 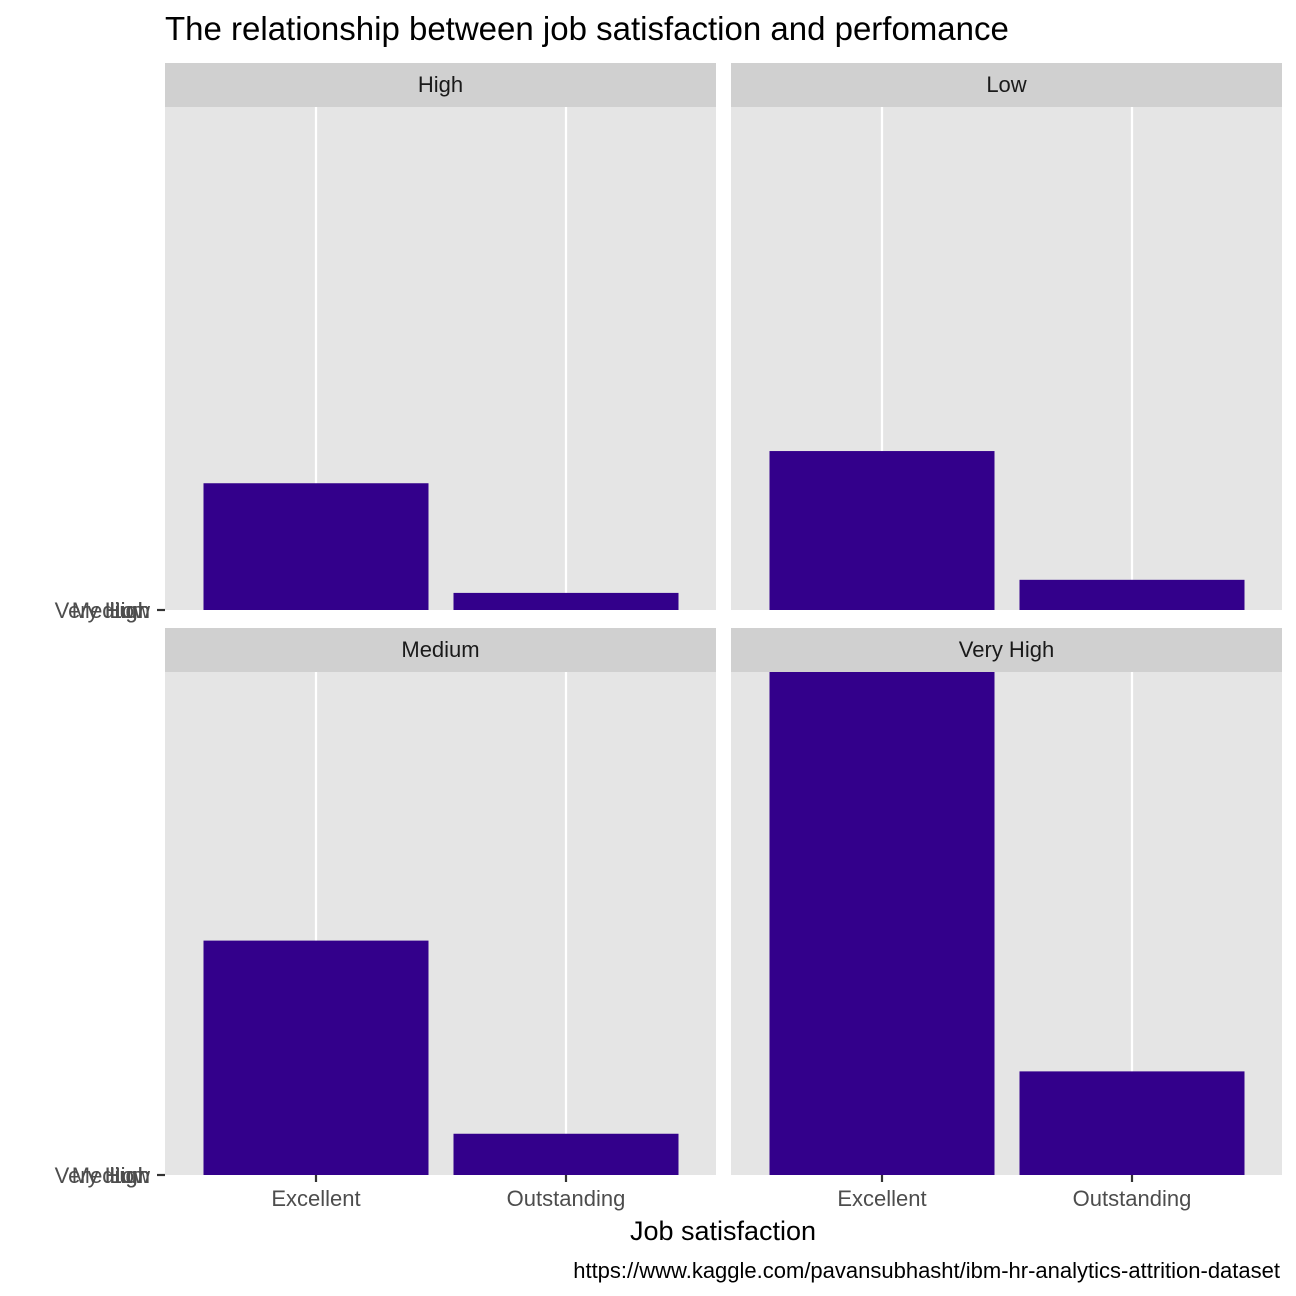 I want to click on facet-strip-label: Very High, so click(x=1006, y=649).